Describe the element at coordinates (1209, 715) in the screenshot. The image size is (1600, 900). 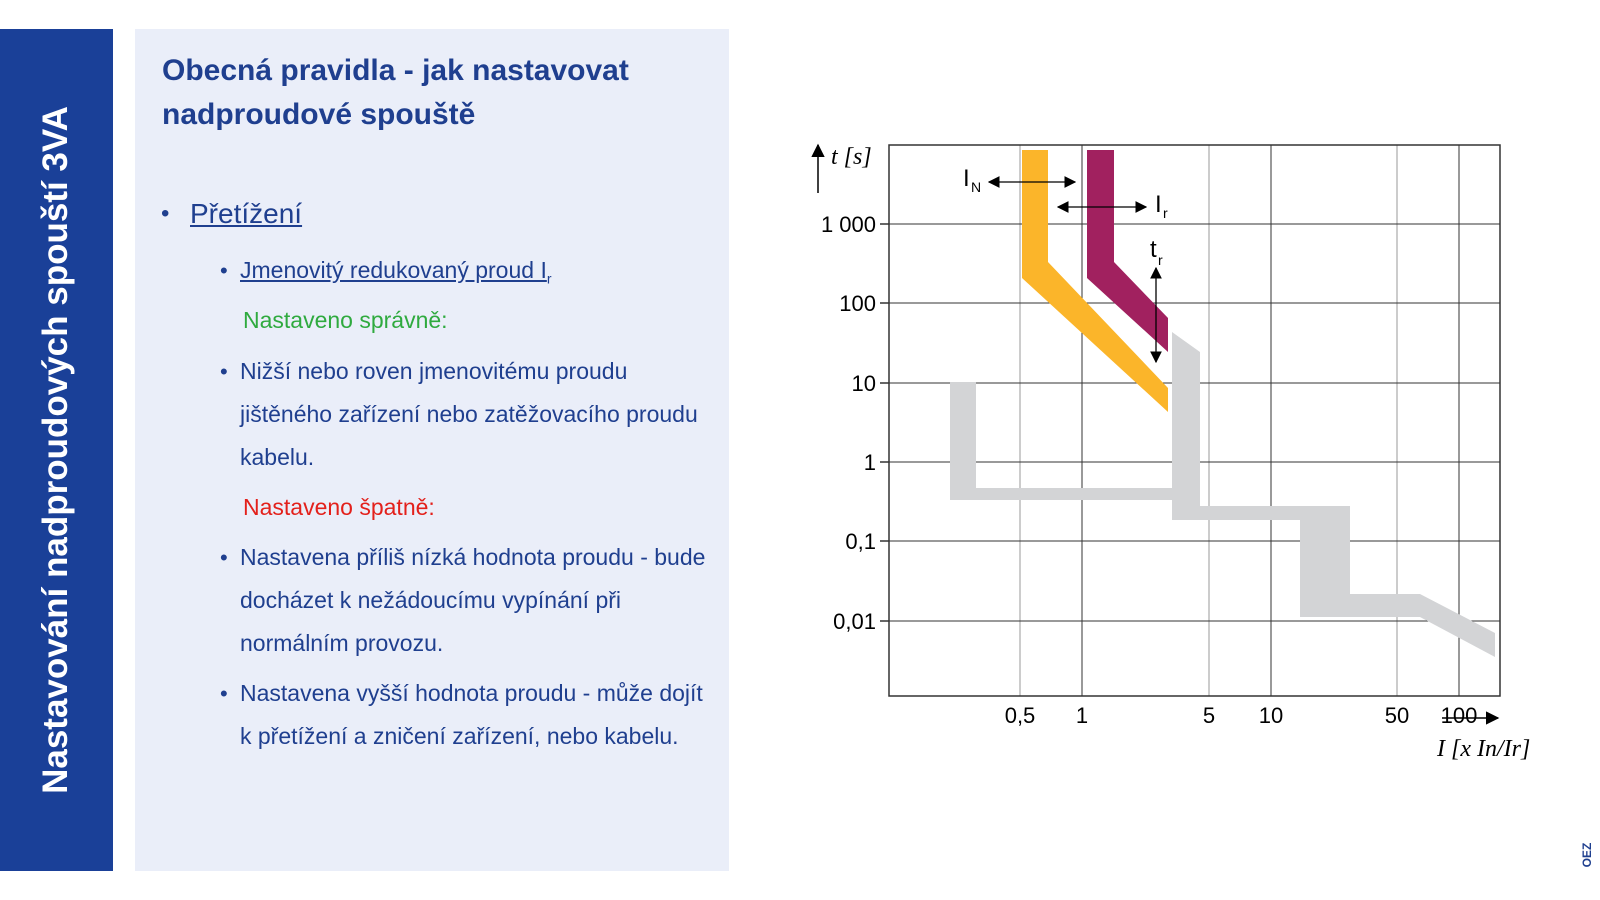
I see `x-tick-label: 5` at that location.